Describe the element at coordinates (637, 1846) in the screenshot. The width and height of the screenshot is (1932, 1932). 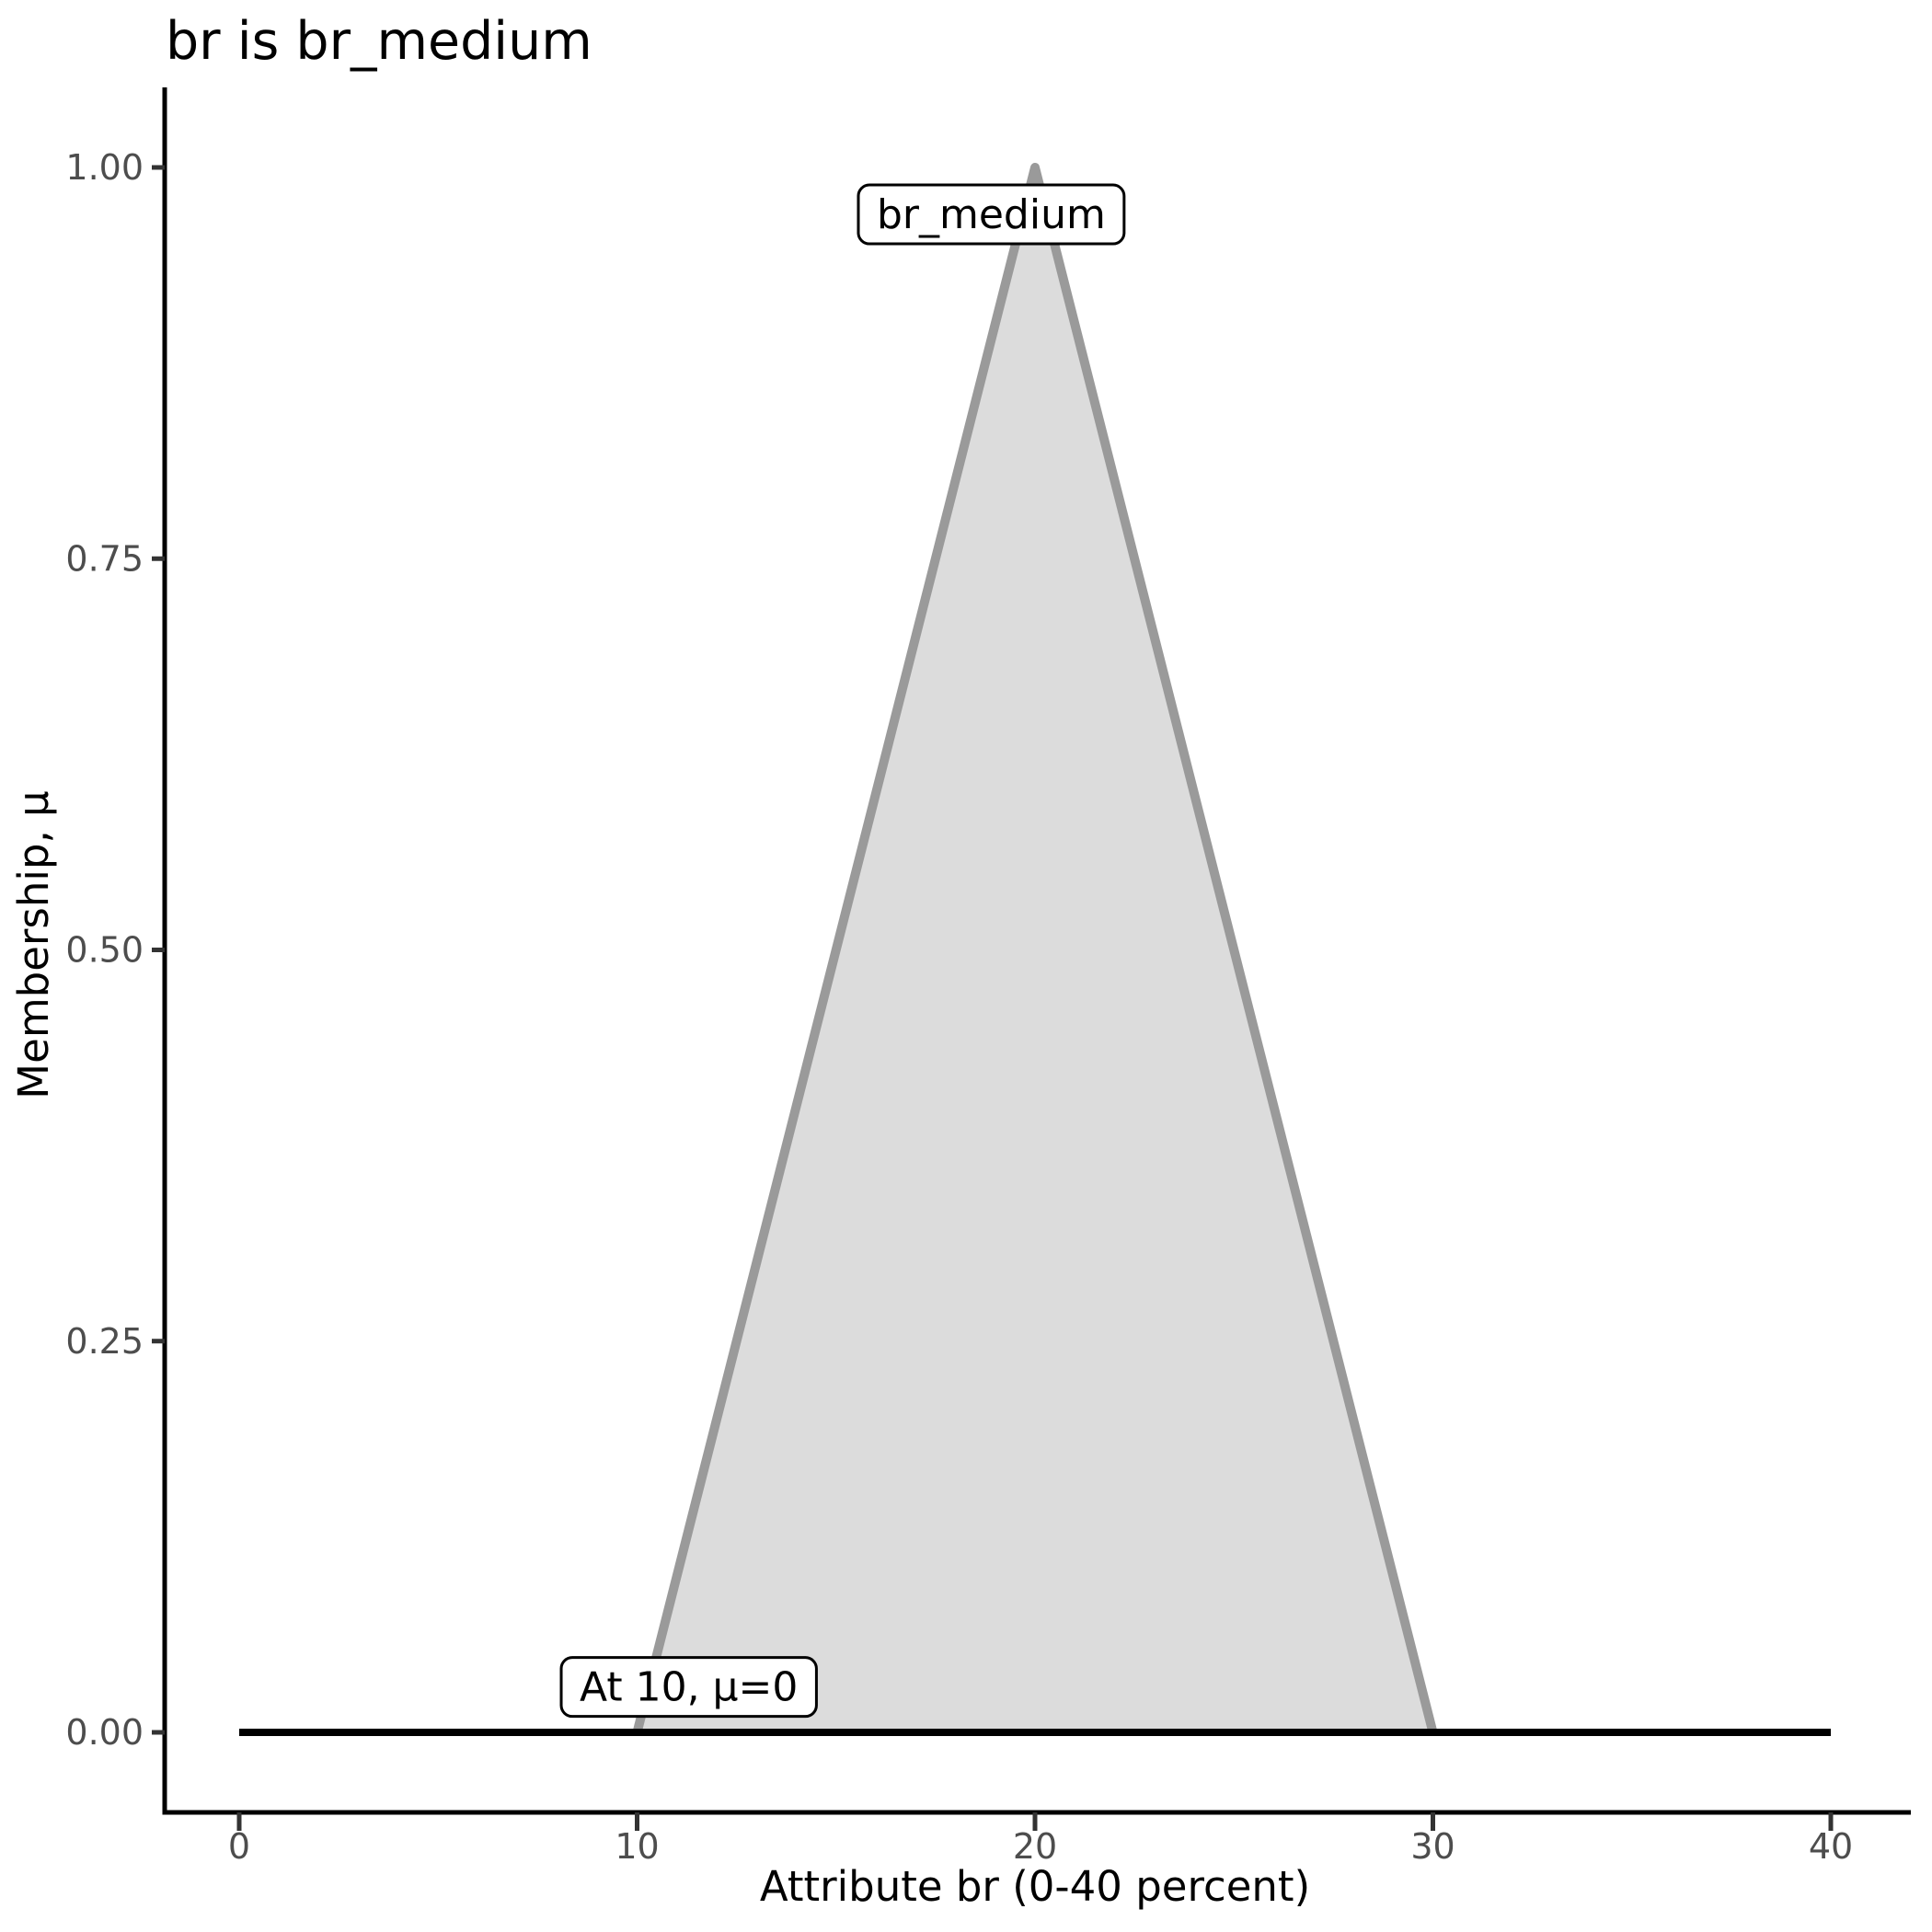
I see `x-tick-label: 10` at that location.